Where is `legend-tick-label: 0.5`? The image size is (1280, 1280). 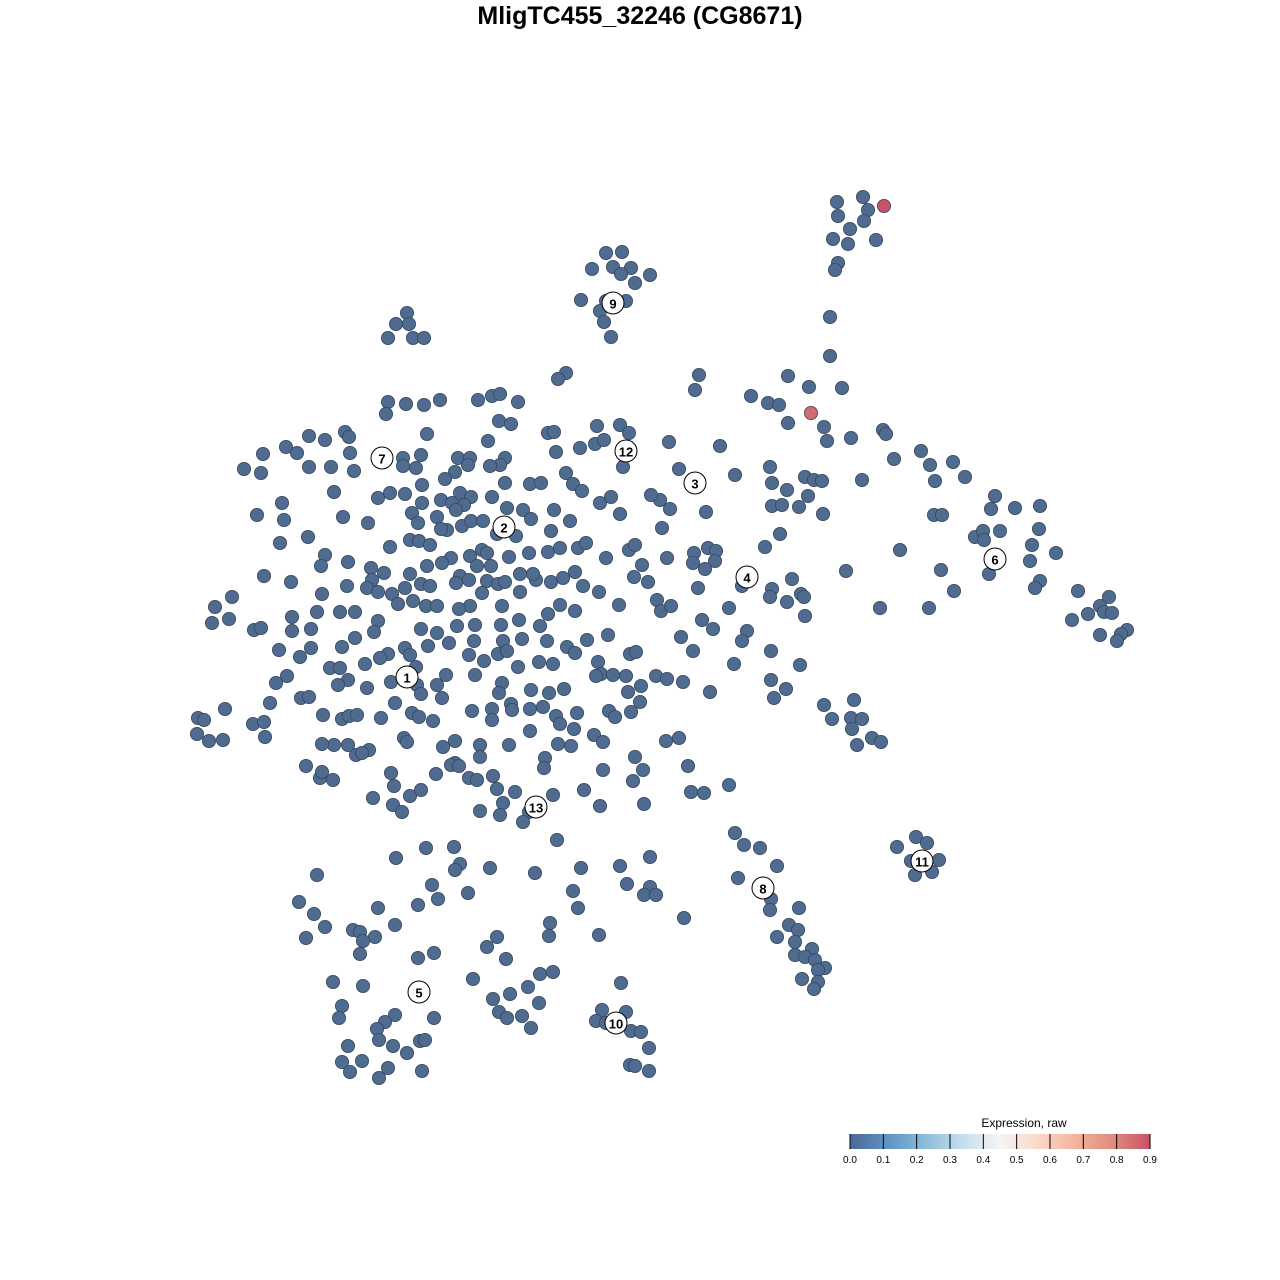
legend-tick-label: 0.5 is located at coordinates (1017, 1160).